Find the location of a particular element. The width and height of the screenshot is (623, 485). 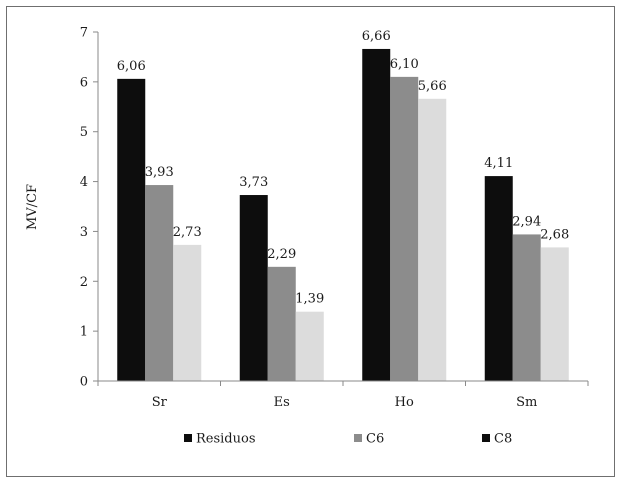

data-label: 5,66 is located at coordinates (432, 86).